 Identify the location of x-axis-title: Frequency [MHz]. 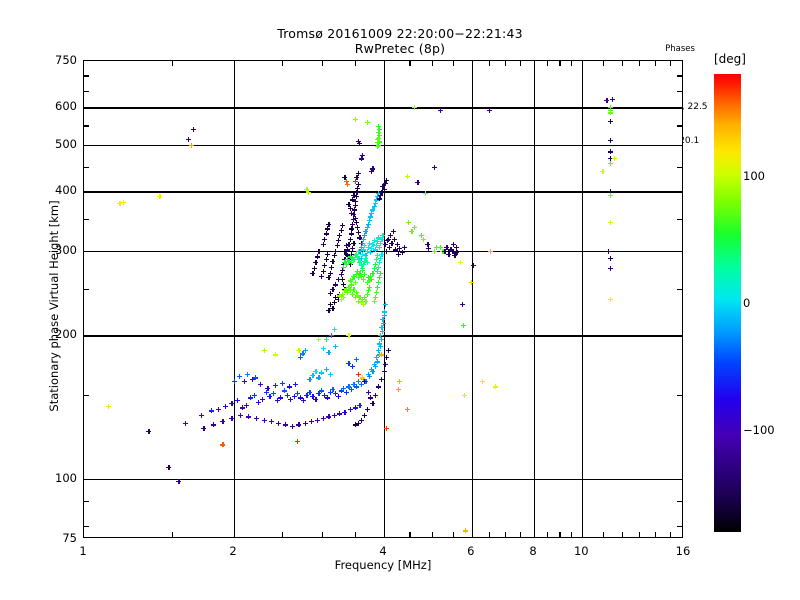
(383, 565).